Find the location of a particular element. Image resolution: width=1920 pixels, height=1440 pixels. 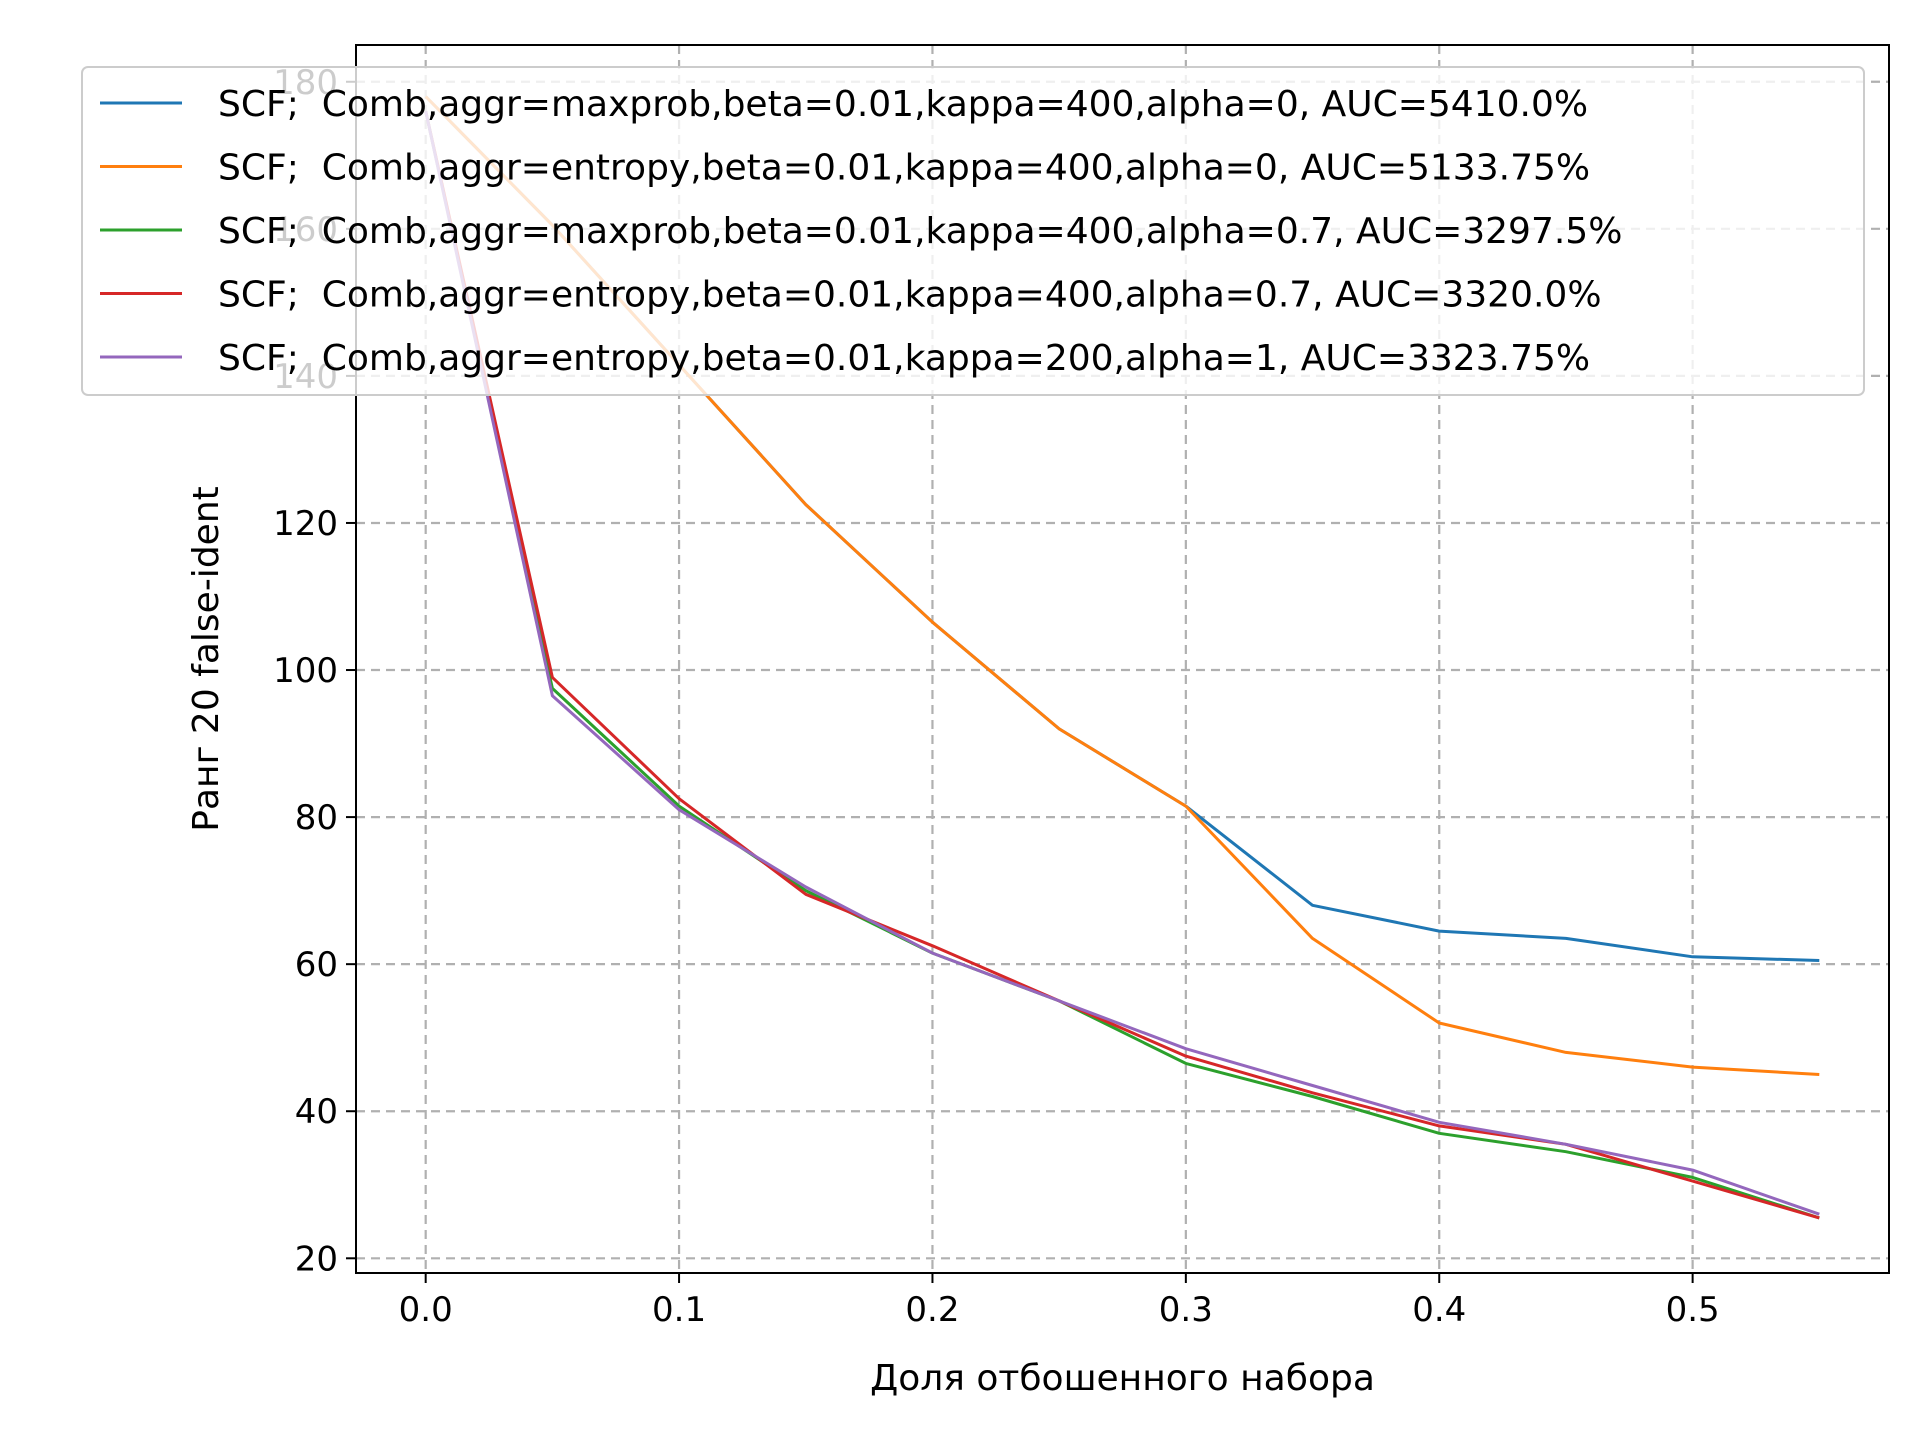

x-tick-label: 0.0 is located at coordinates (426, 1310).